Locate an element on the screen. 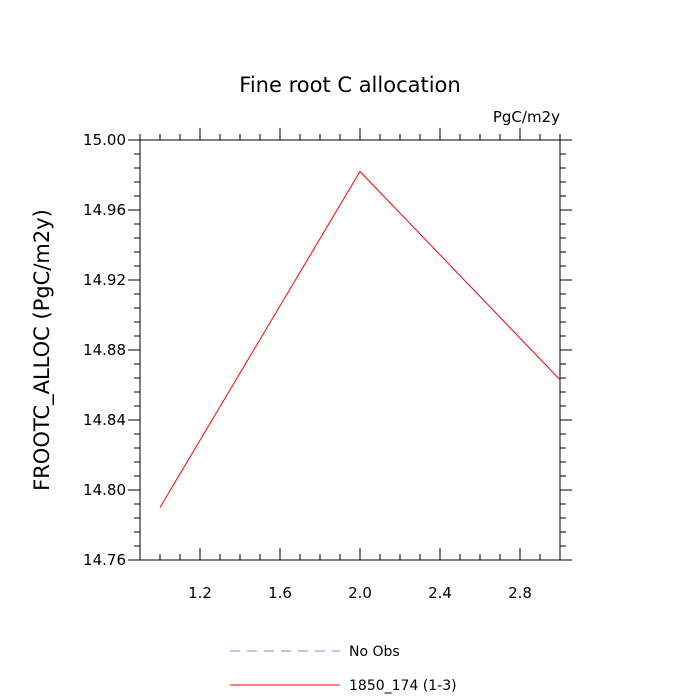  legend: No Obs 1850_174 (1-3) is located at coordinates (343, 669).